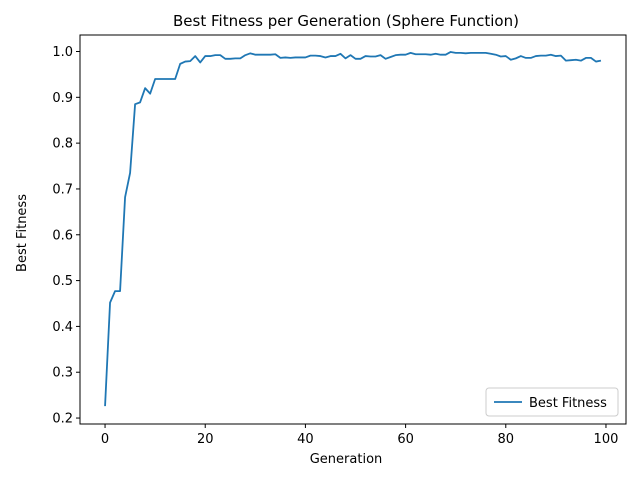  I want to click on y-tick-label: 0.7, so click(62, 189).